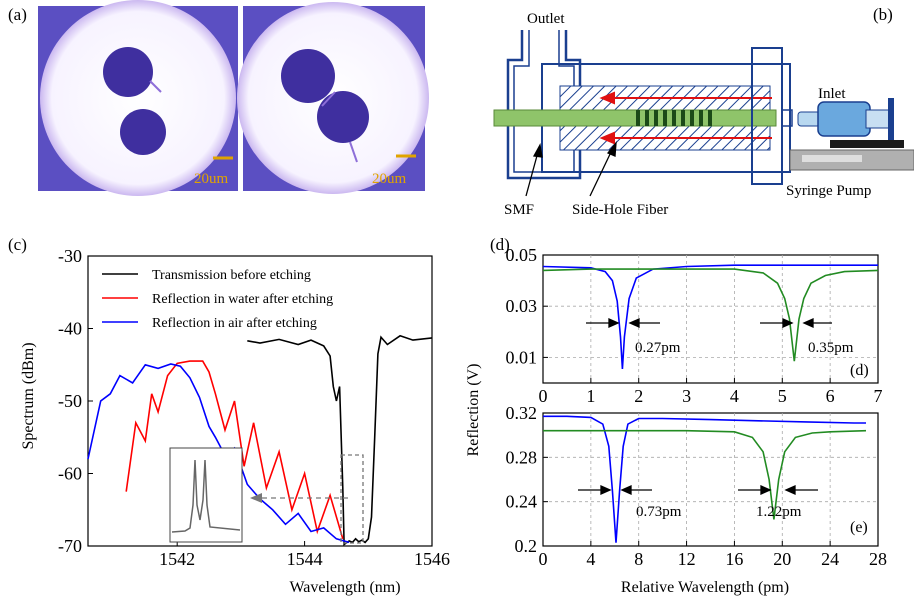 This screenshot has width=914, height=601. Describe the element at coordinates (782, 396) in the screenshot. I see `x-tick-label: 5` at that location.